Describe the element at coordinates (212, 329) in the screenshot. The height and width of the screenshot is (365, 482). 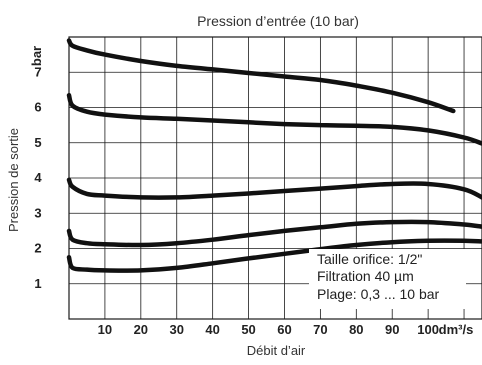
I see `x-tick-label: 40` at that location.